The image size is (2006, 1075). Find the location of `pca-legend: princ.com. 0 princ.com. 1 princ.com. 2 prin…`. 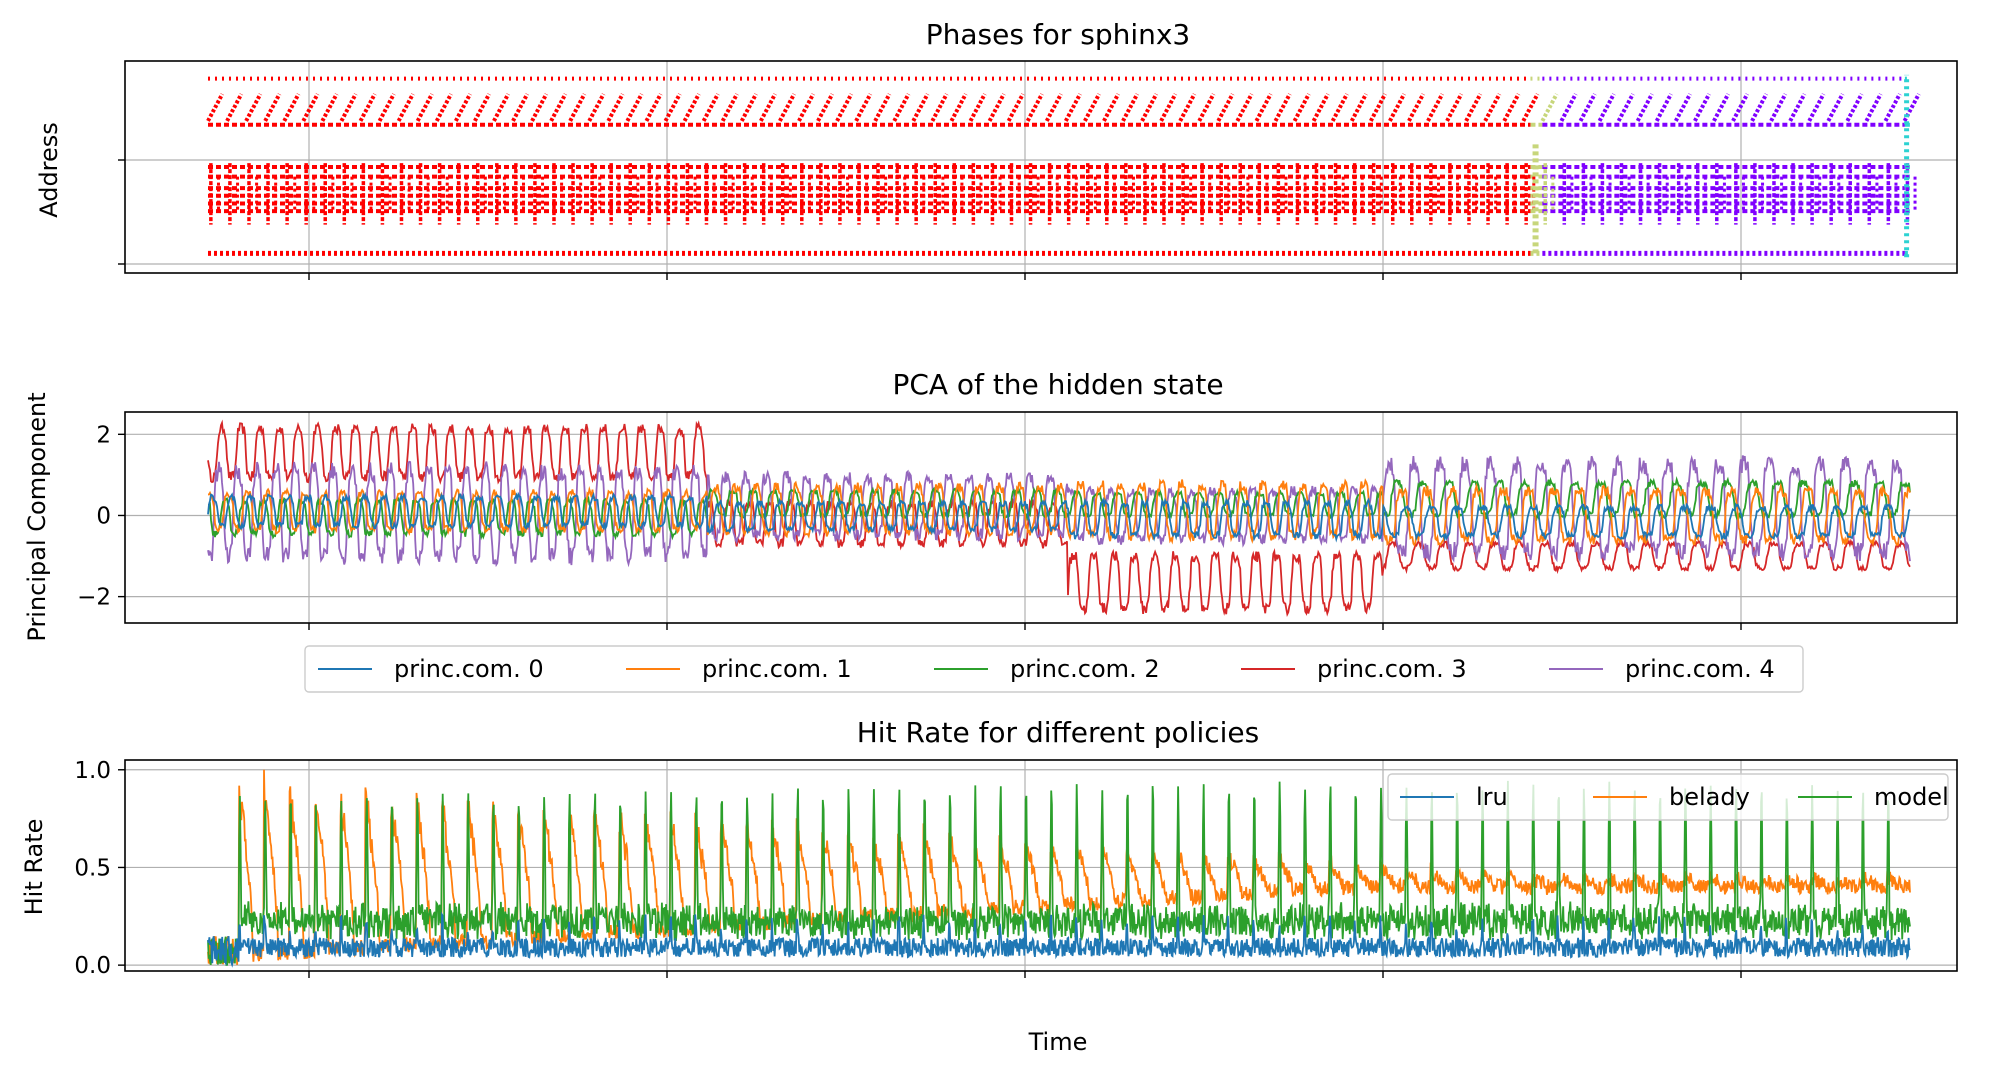

pca-legend: princ.com. 0 princ.com. 1 princ.com. 2 prin… is located at coordinates (1054, 669).